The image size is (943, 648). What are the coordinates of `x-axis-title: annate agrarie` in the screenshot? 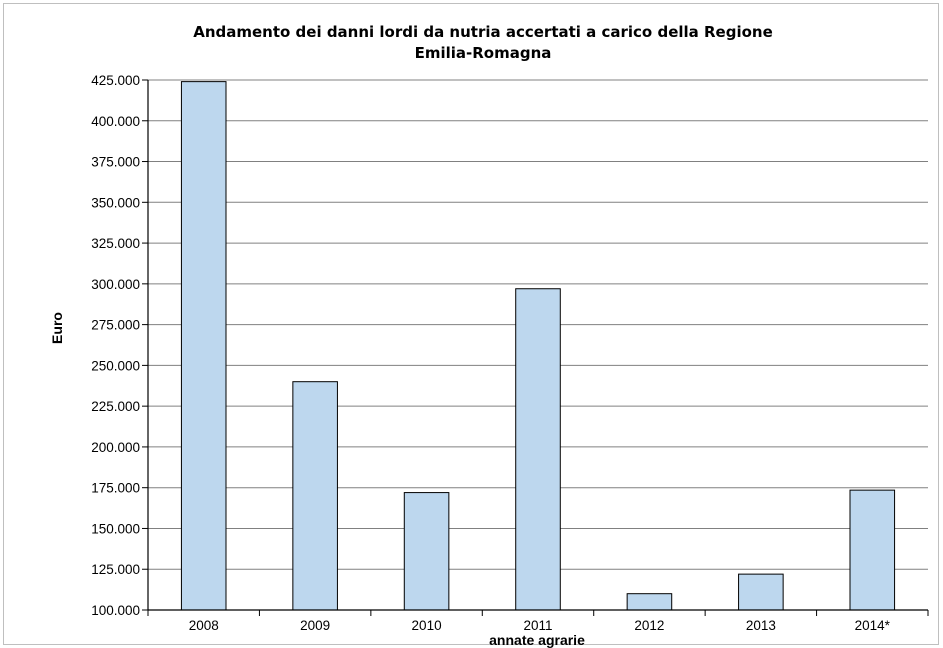 It's located at (537, 640).